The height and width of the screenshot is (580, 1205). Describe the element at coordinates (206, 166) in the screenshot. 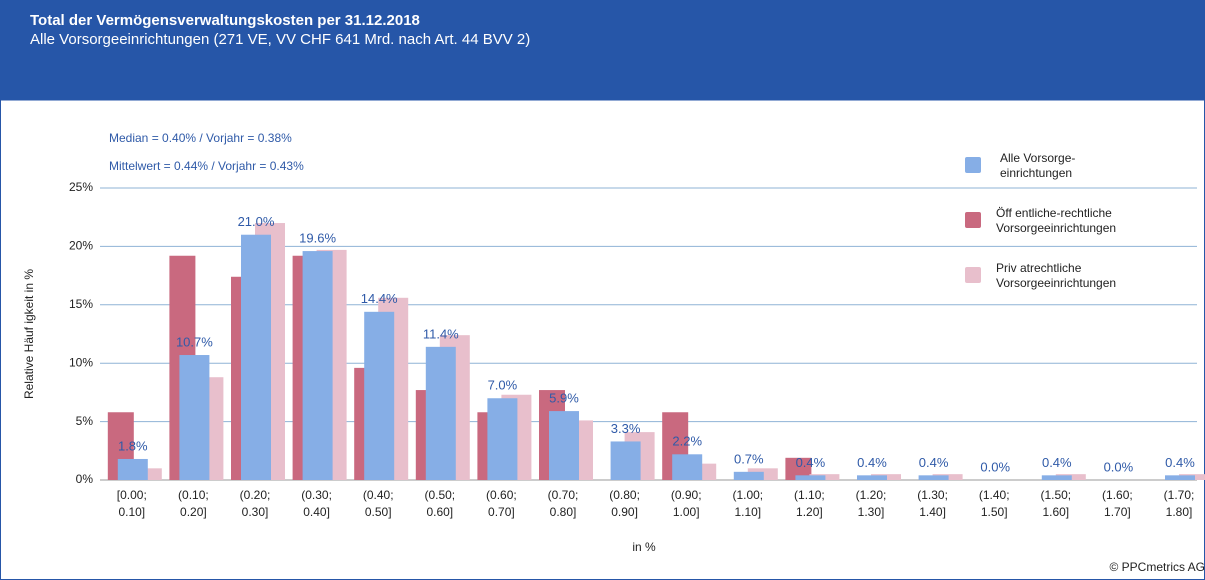

I see `annotation: Mittelwert = 0.44% / Vorjahr = 0.43%` at that location.